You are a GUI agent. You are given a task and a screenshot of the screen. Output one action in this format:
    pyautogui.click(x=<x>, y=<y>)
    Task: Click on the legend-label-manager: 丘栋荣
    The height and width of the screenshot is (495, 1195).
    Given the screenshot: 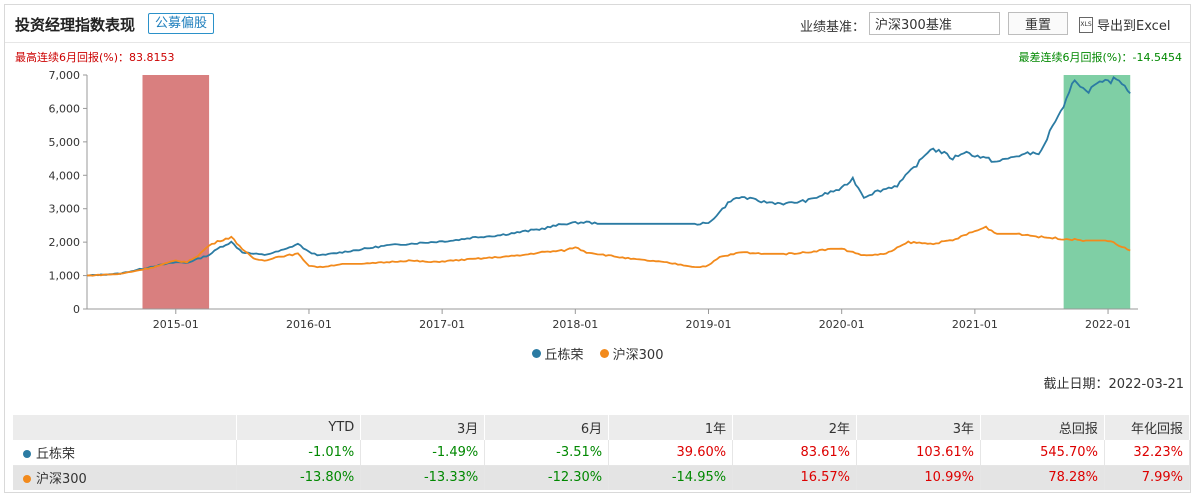 What is the action you would take?
    pyautogui.click(x=564, y=355)
    